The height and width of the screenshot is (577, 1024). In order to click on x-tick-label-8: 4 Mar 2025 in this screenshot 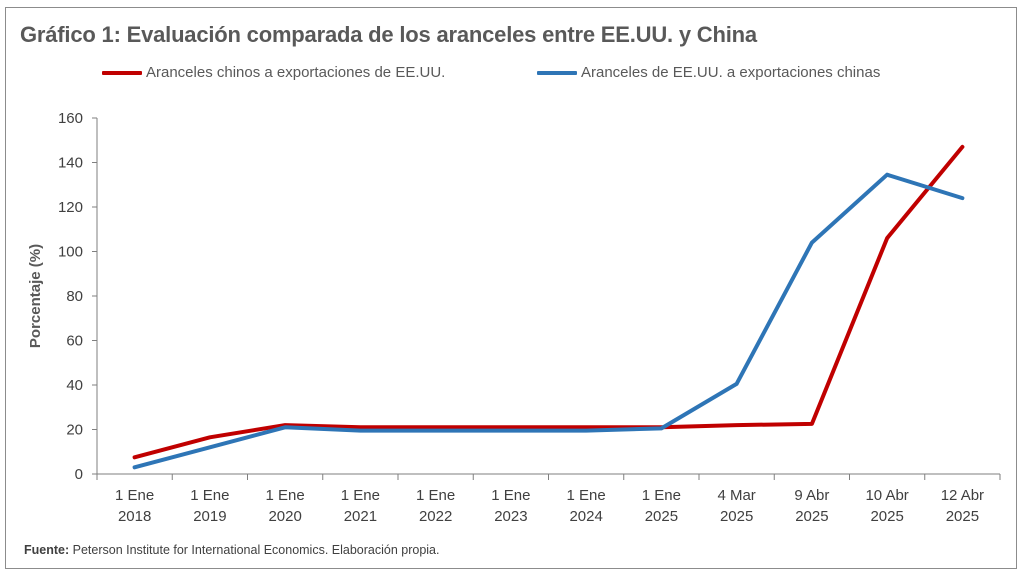, I will do `click(736, 506)`.